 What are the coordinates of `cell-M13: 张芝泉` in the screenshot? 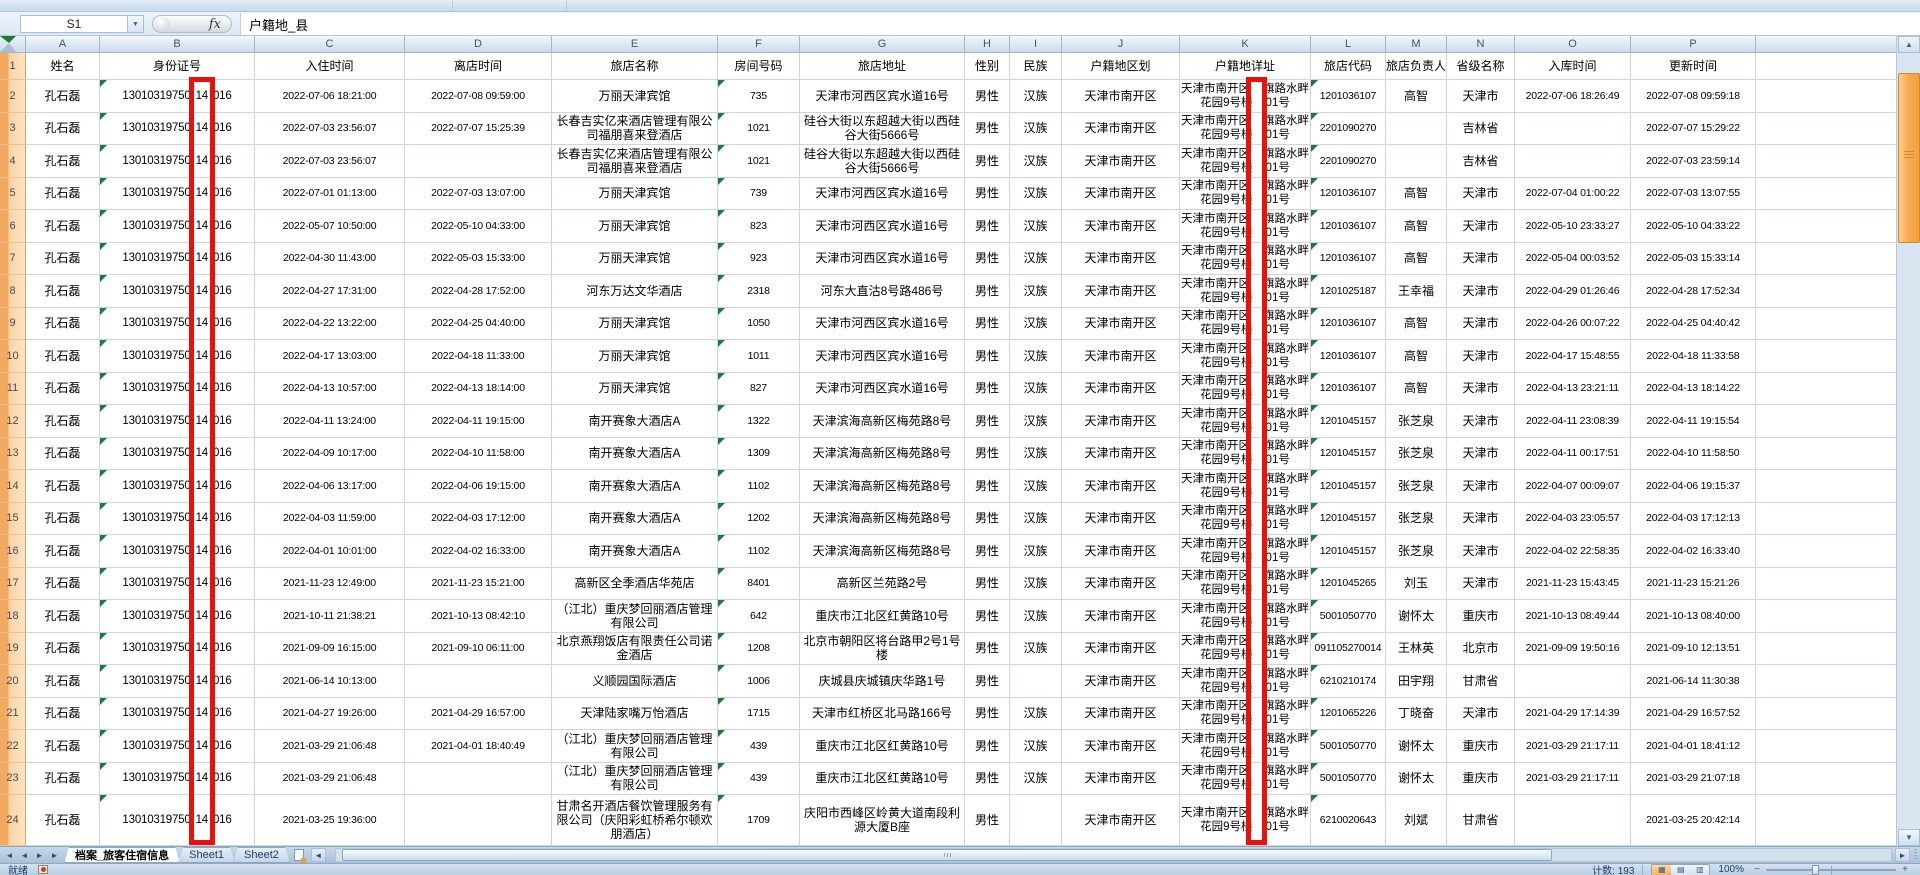 It's located at (1416, 453).